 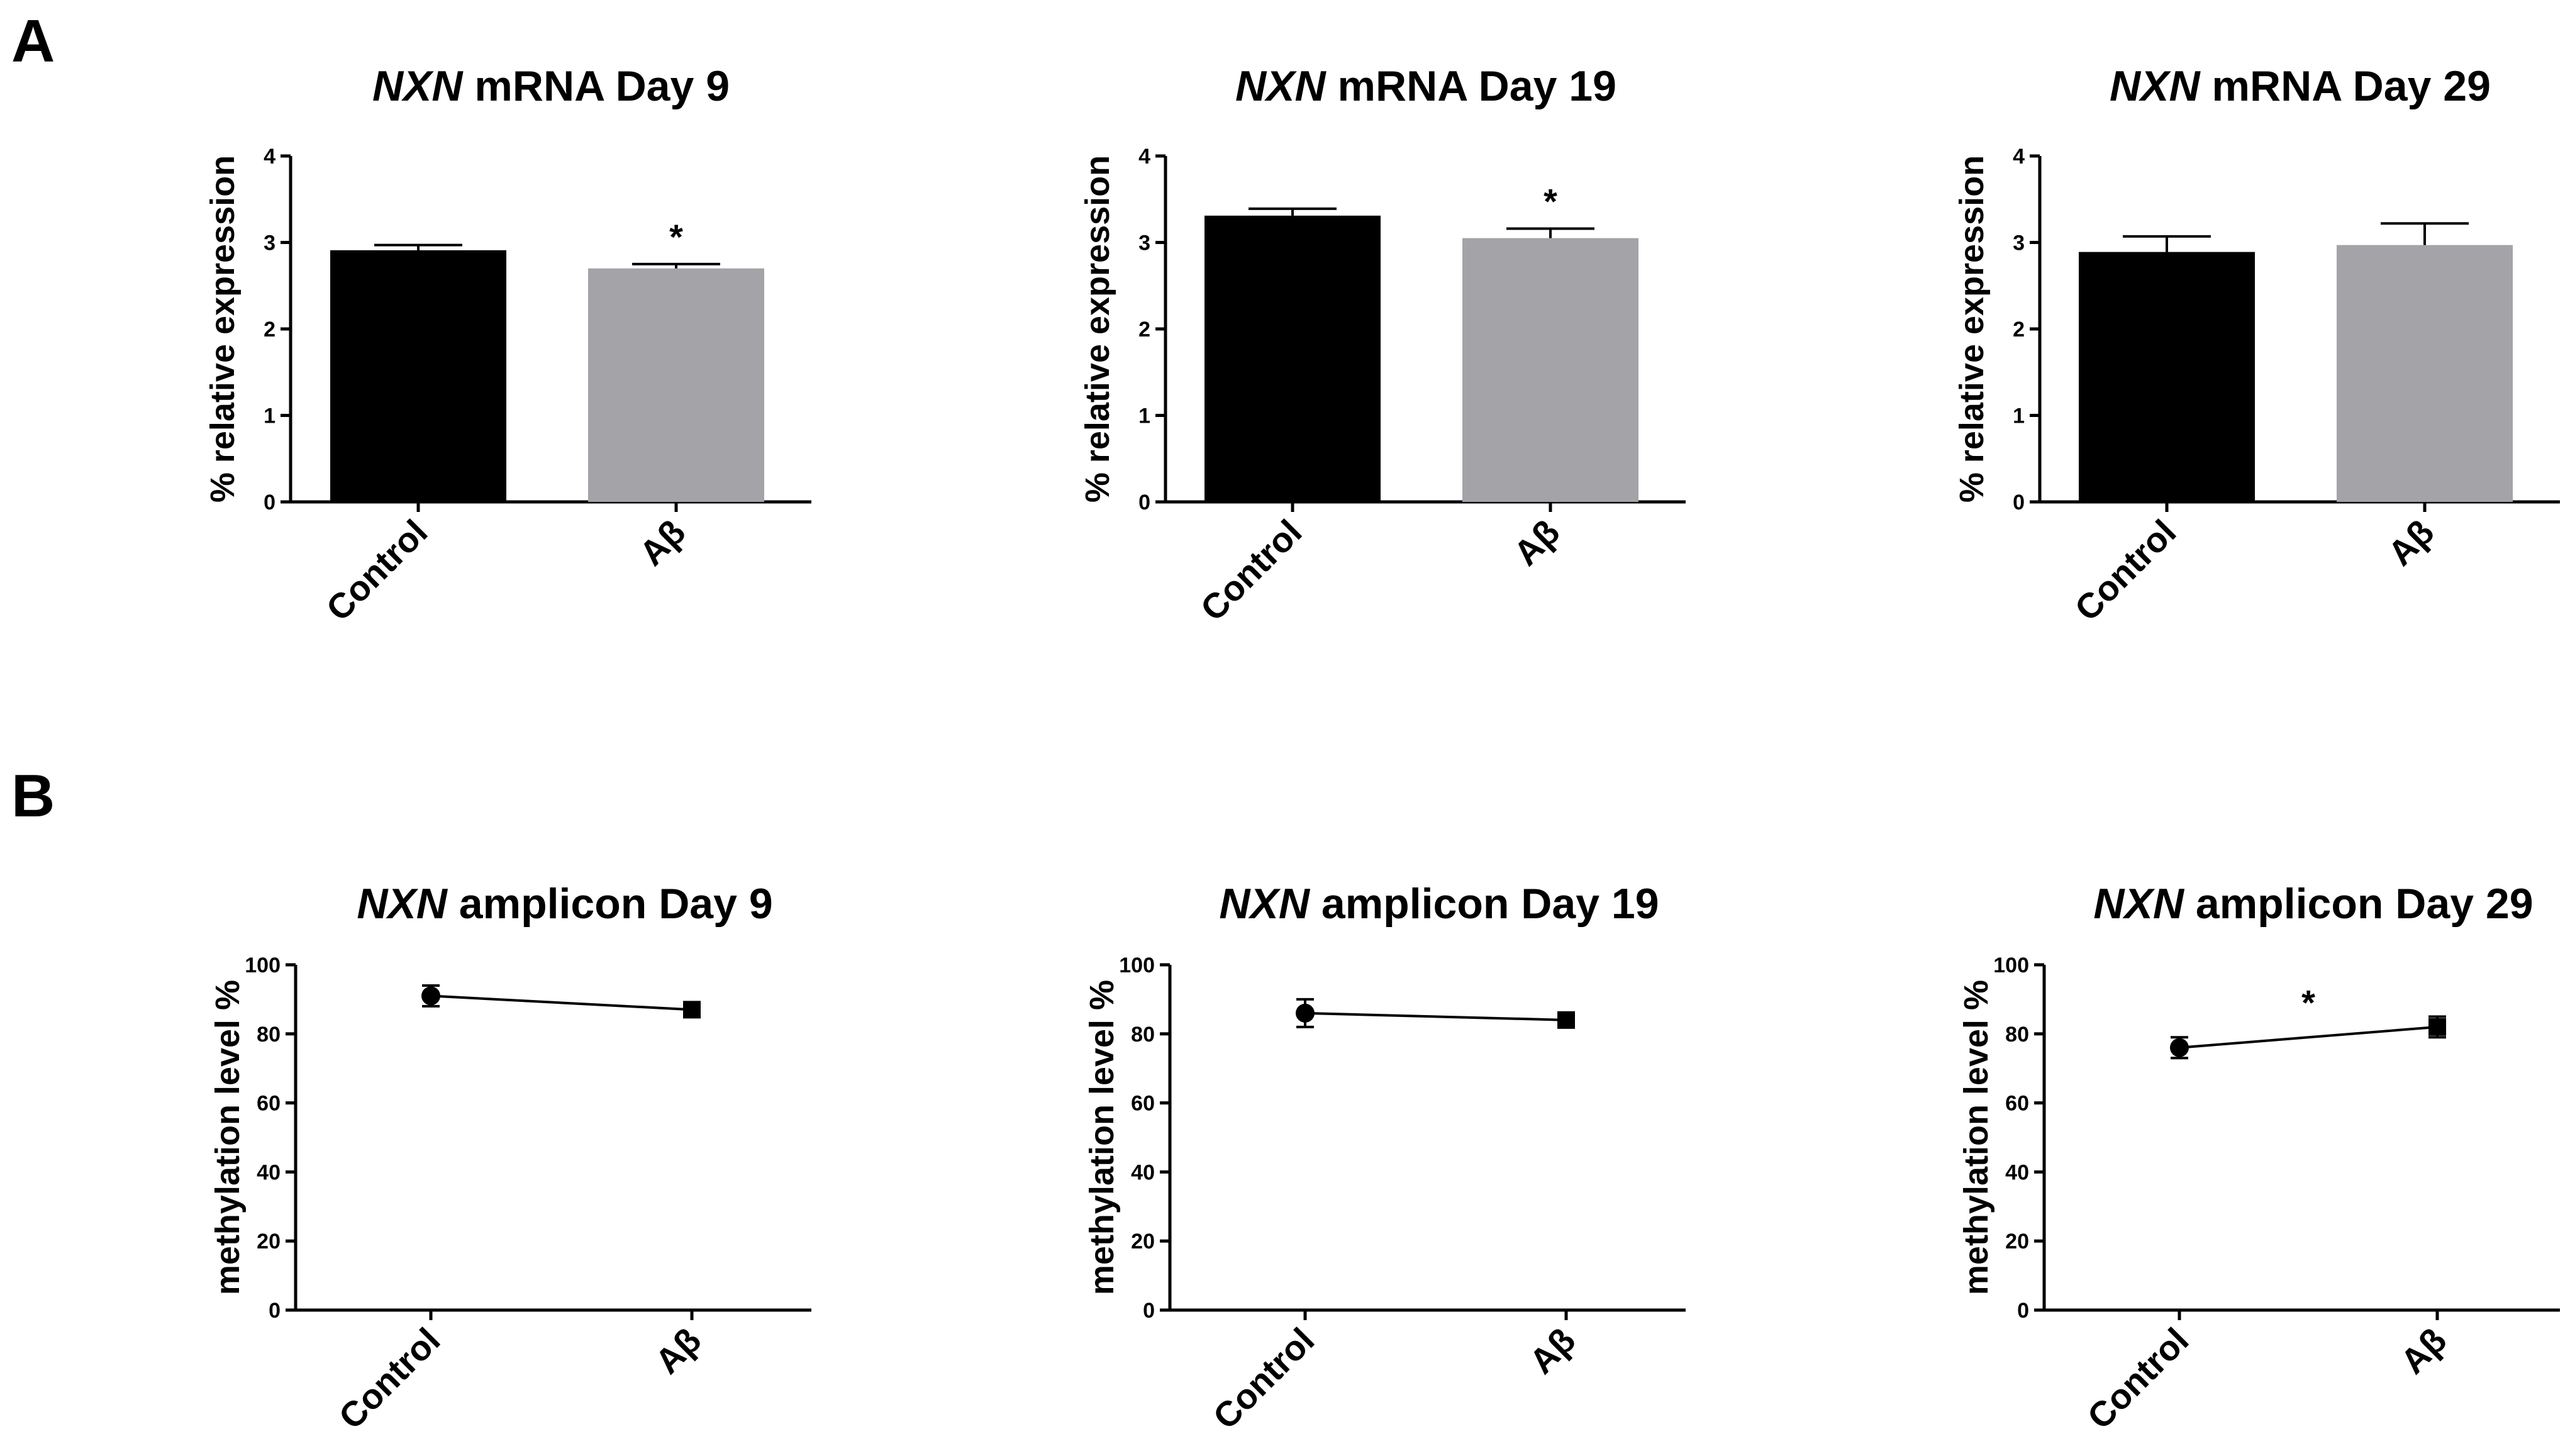 I want to click on chart-title: NXN mRNA Day 19, so click(x=1426, y=86).